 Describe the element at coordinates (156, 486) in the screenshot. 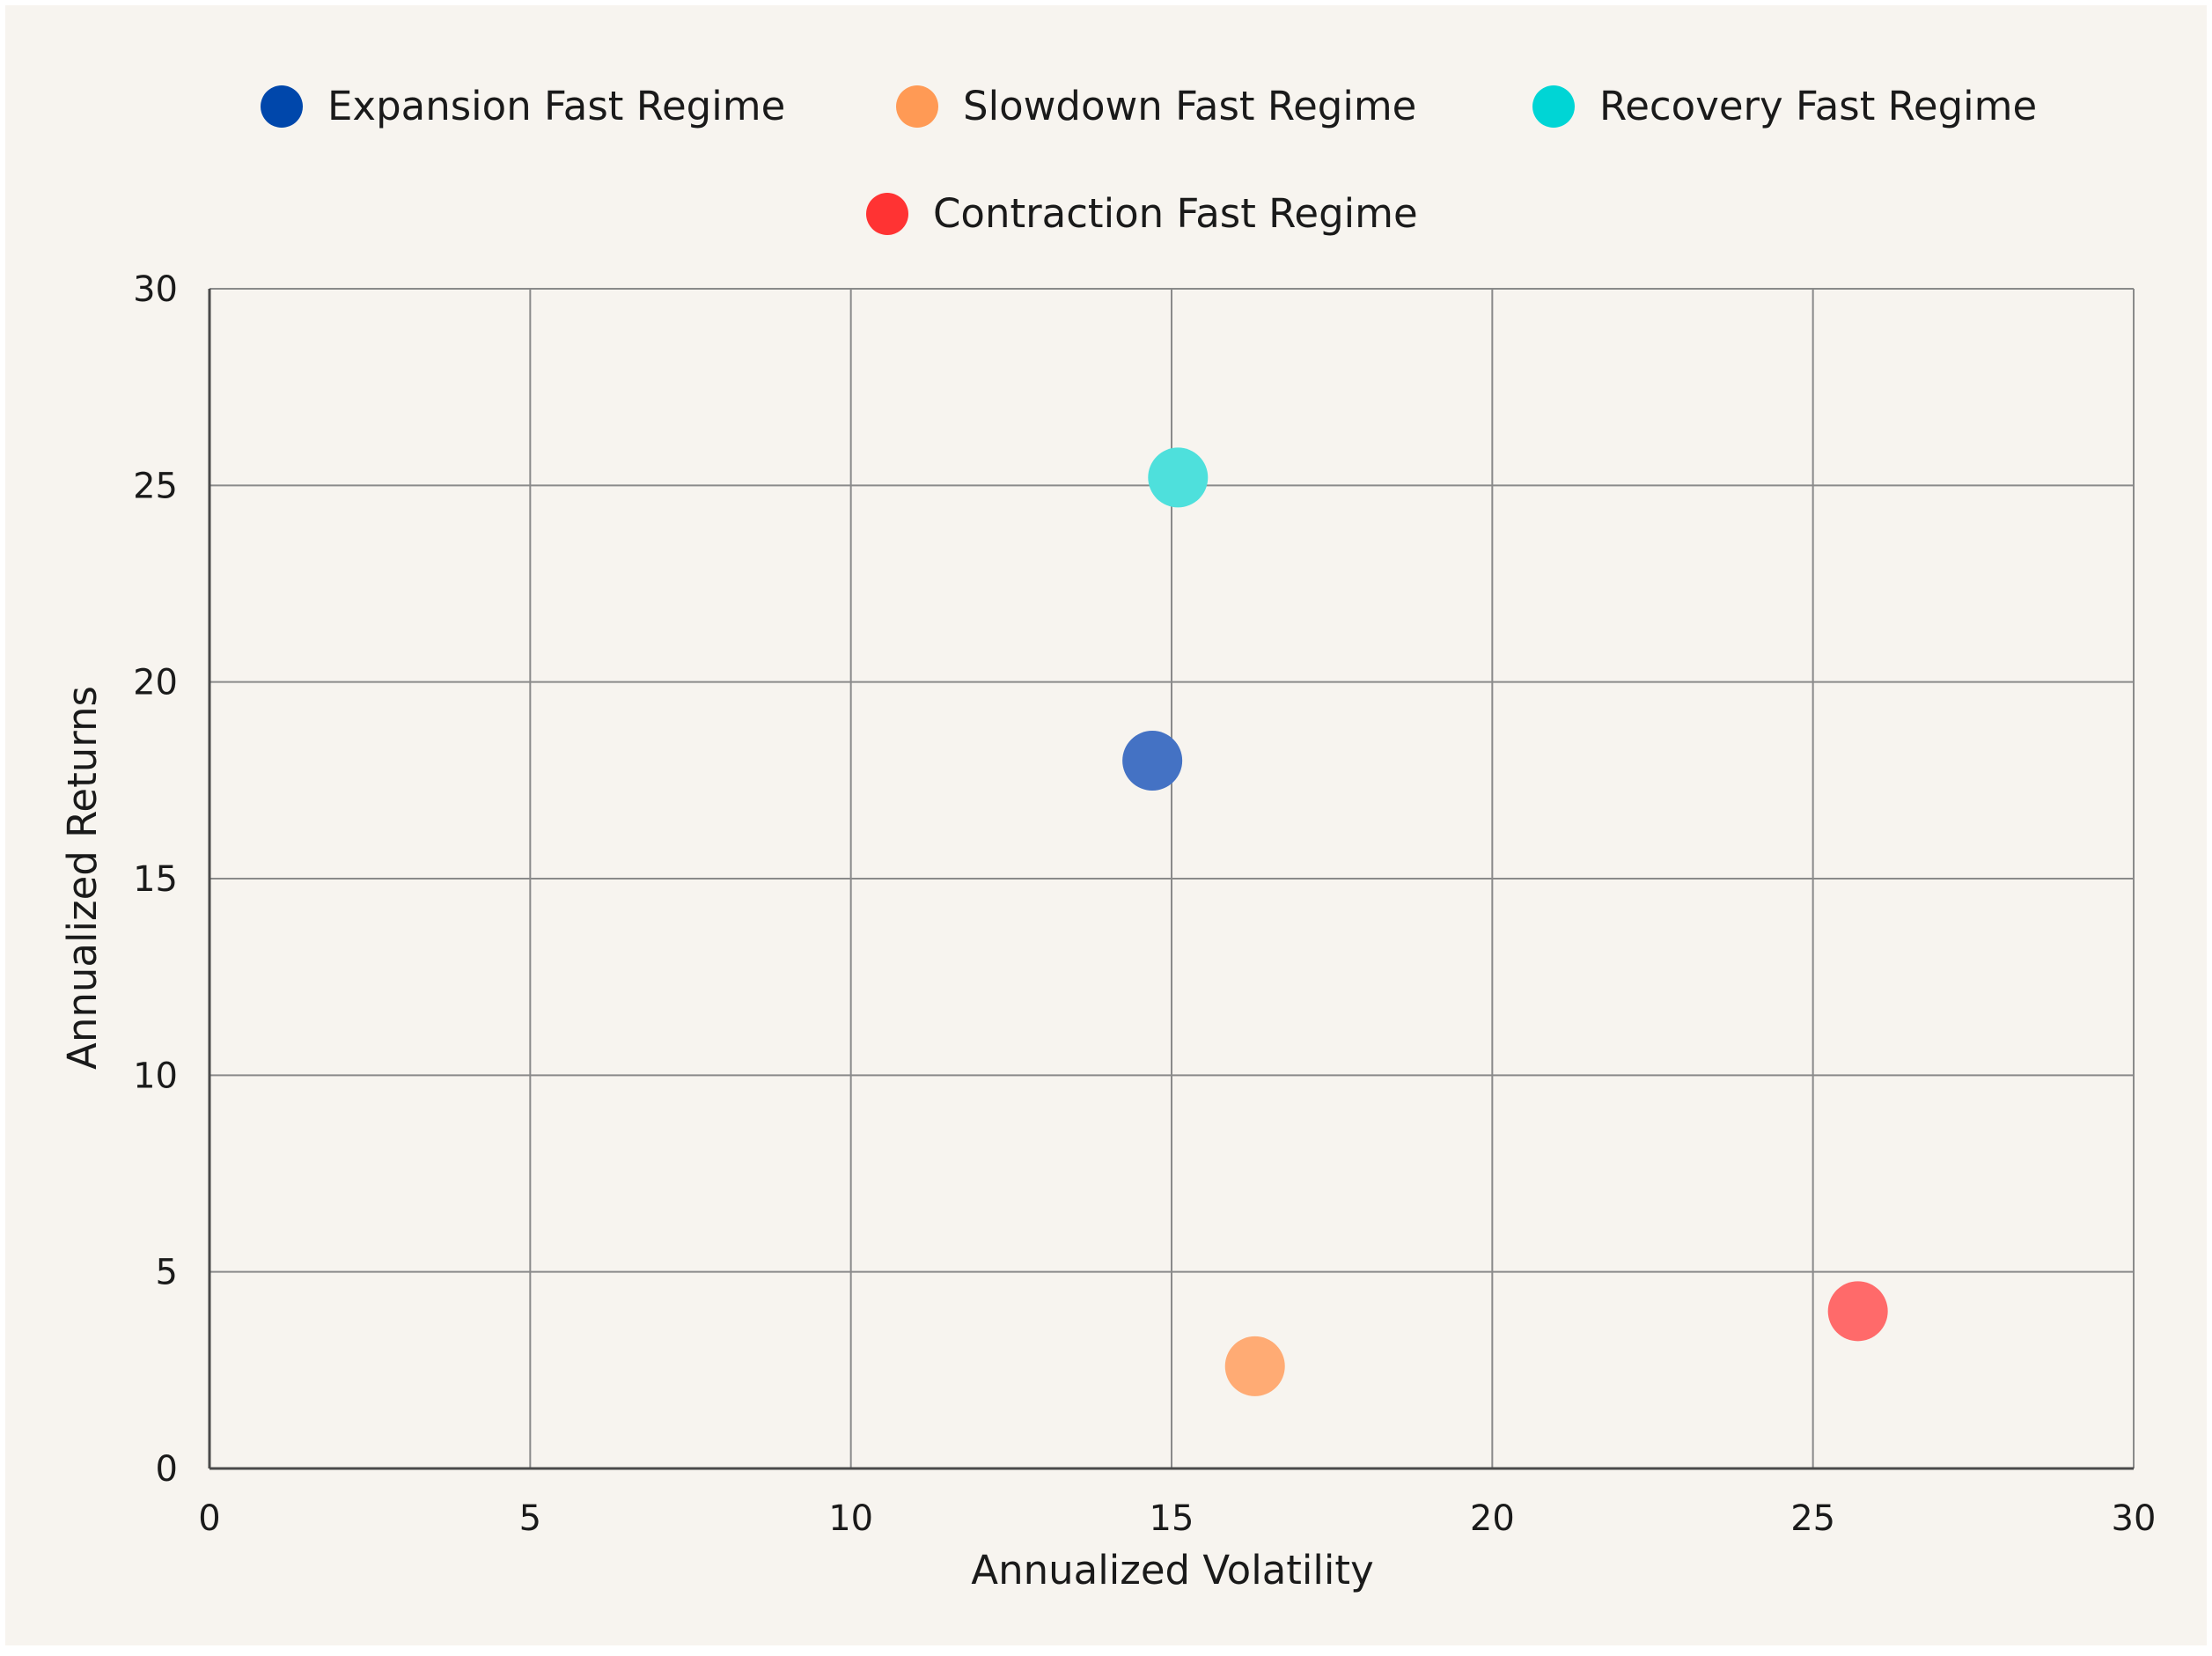

I see `y-tick-label: 25` at that location.